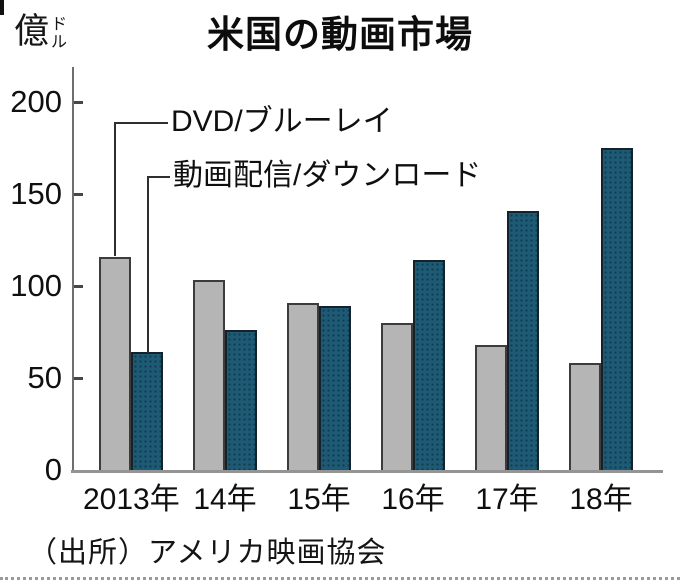  What do you see at coordinates (225, 499) in the screenshot?
I see `x-axis-label-14年: 14年` at bounding box center [225, 499].